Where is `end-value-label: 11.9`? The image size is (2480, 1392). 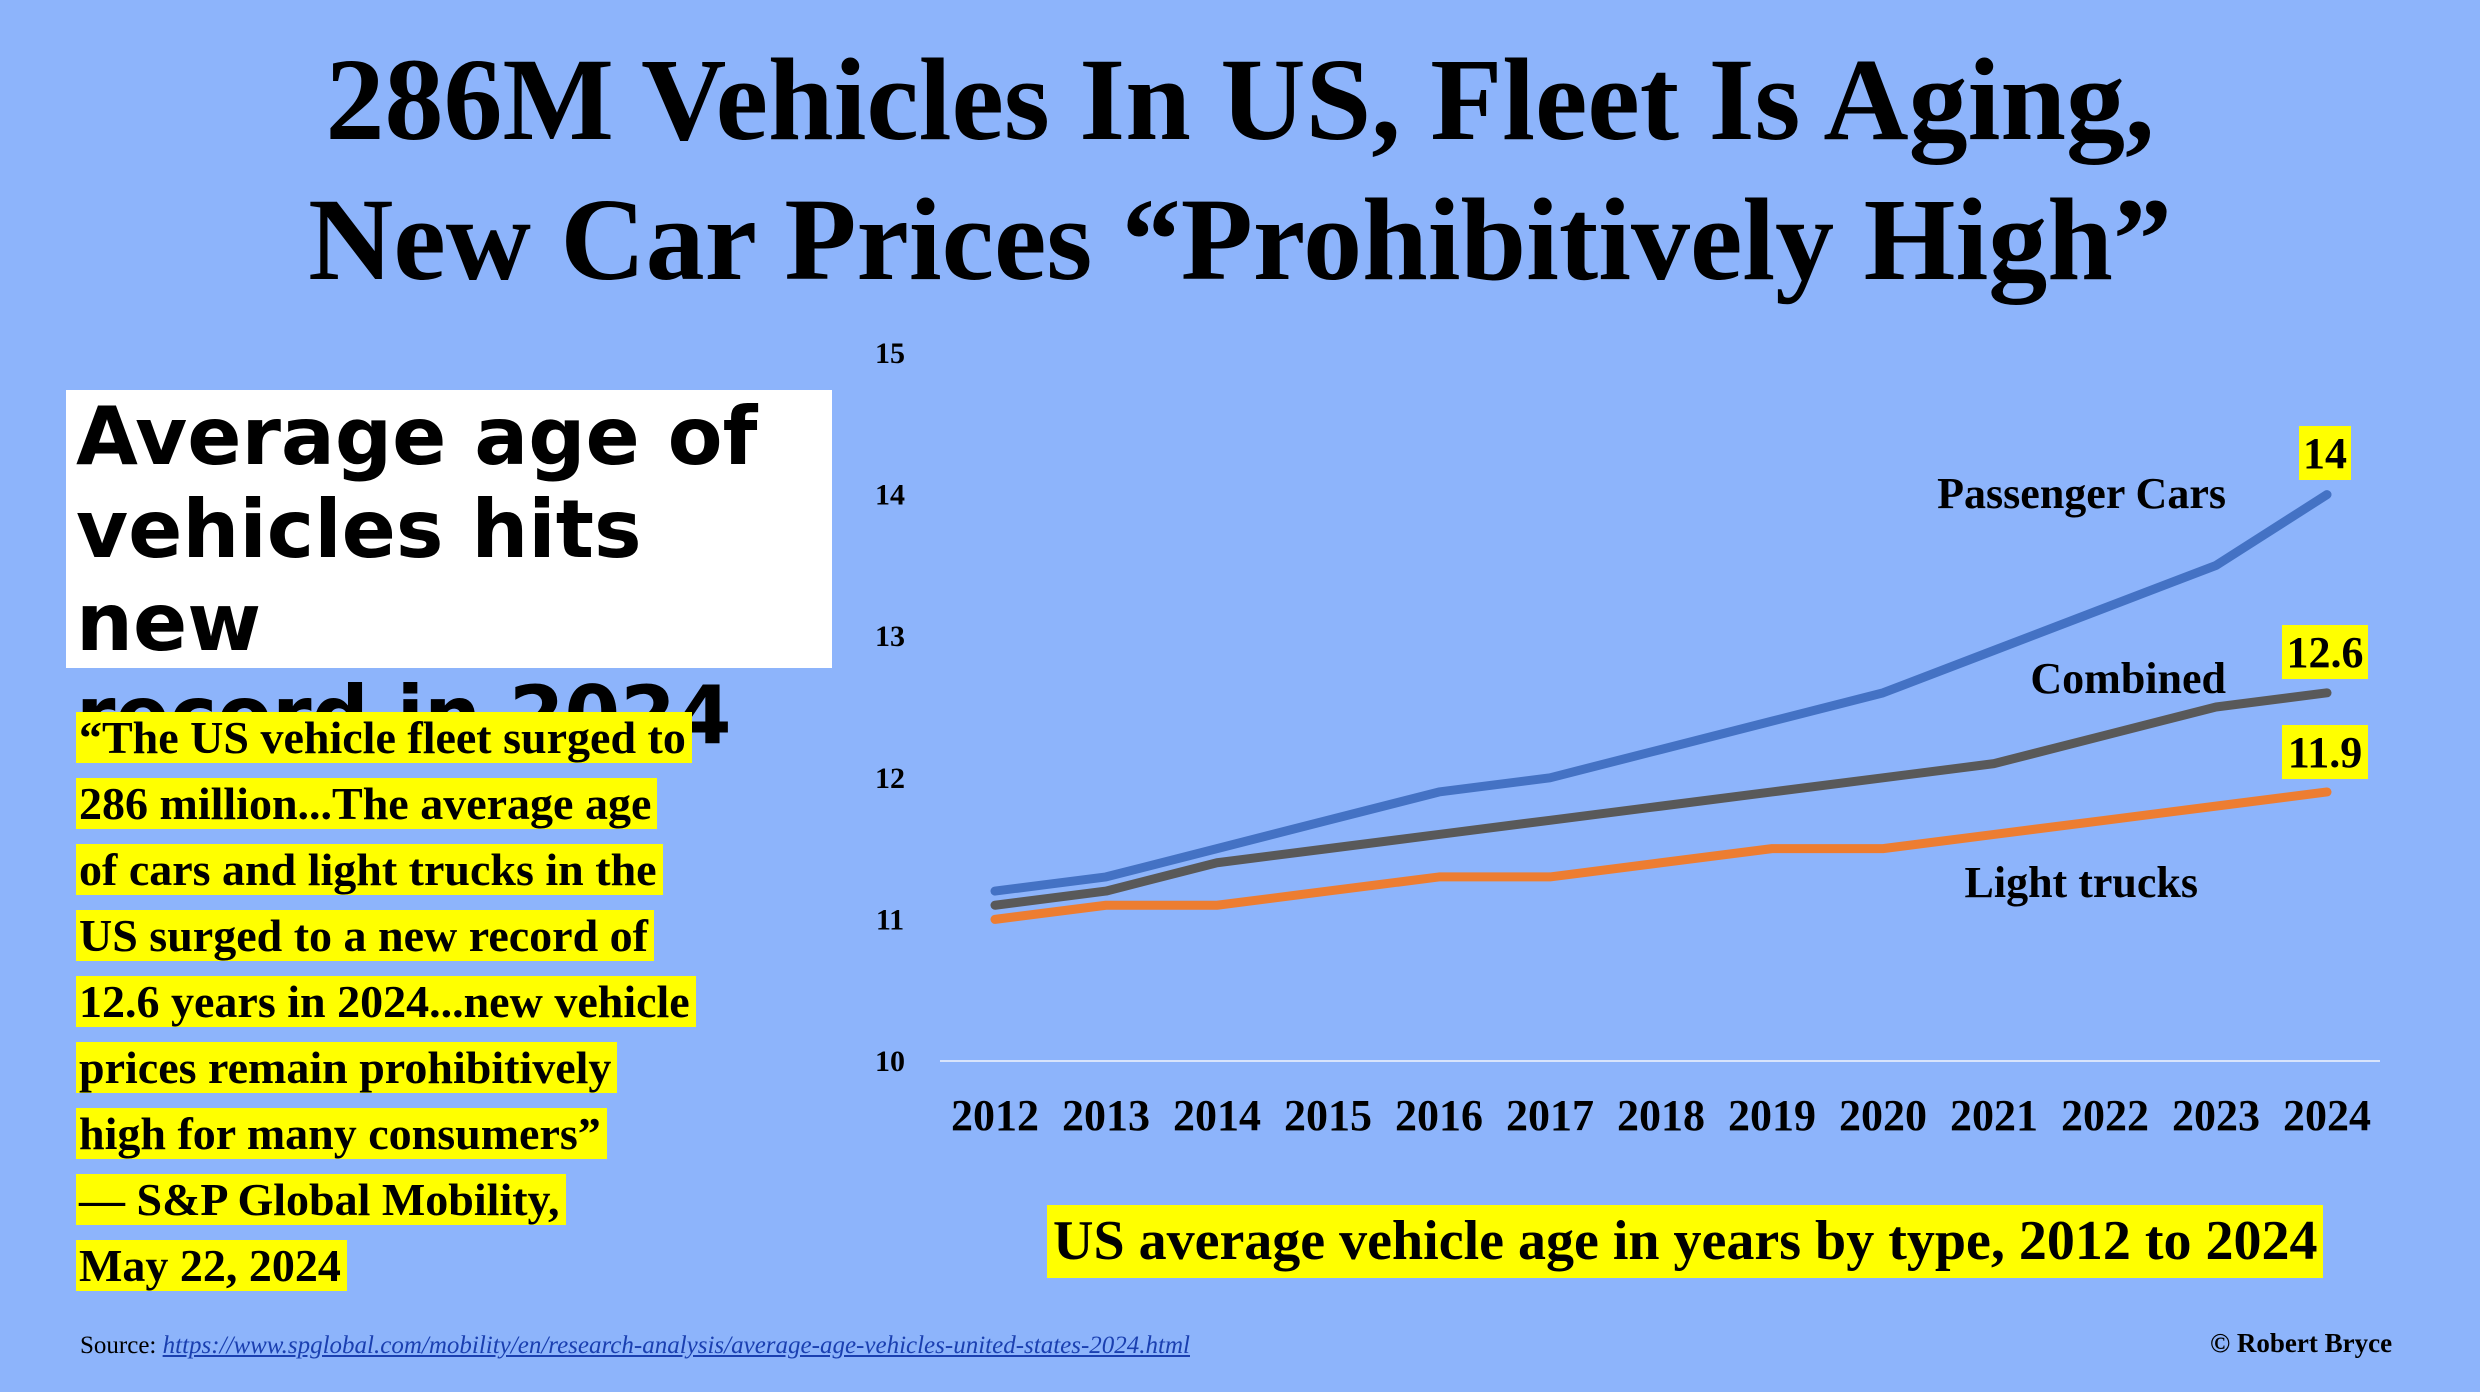
end-value-label: 11.9 is located at coordinates (2325, 752).